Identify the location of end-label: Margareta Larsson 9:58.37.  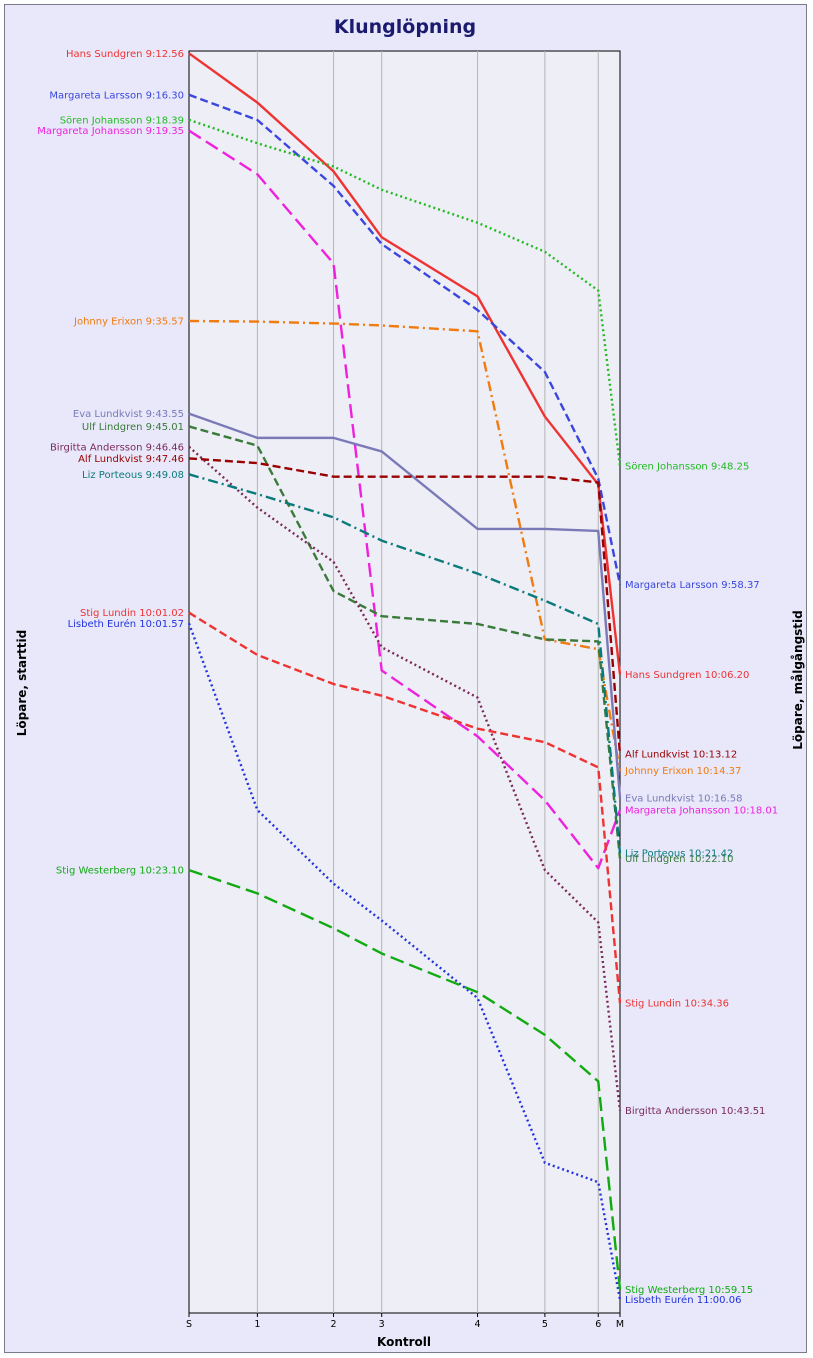
(692, 585).